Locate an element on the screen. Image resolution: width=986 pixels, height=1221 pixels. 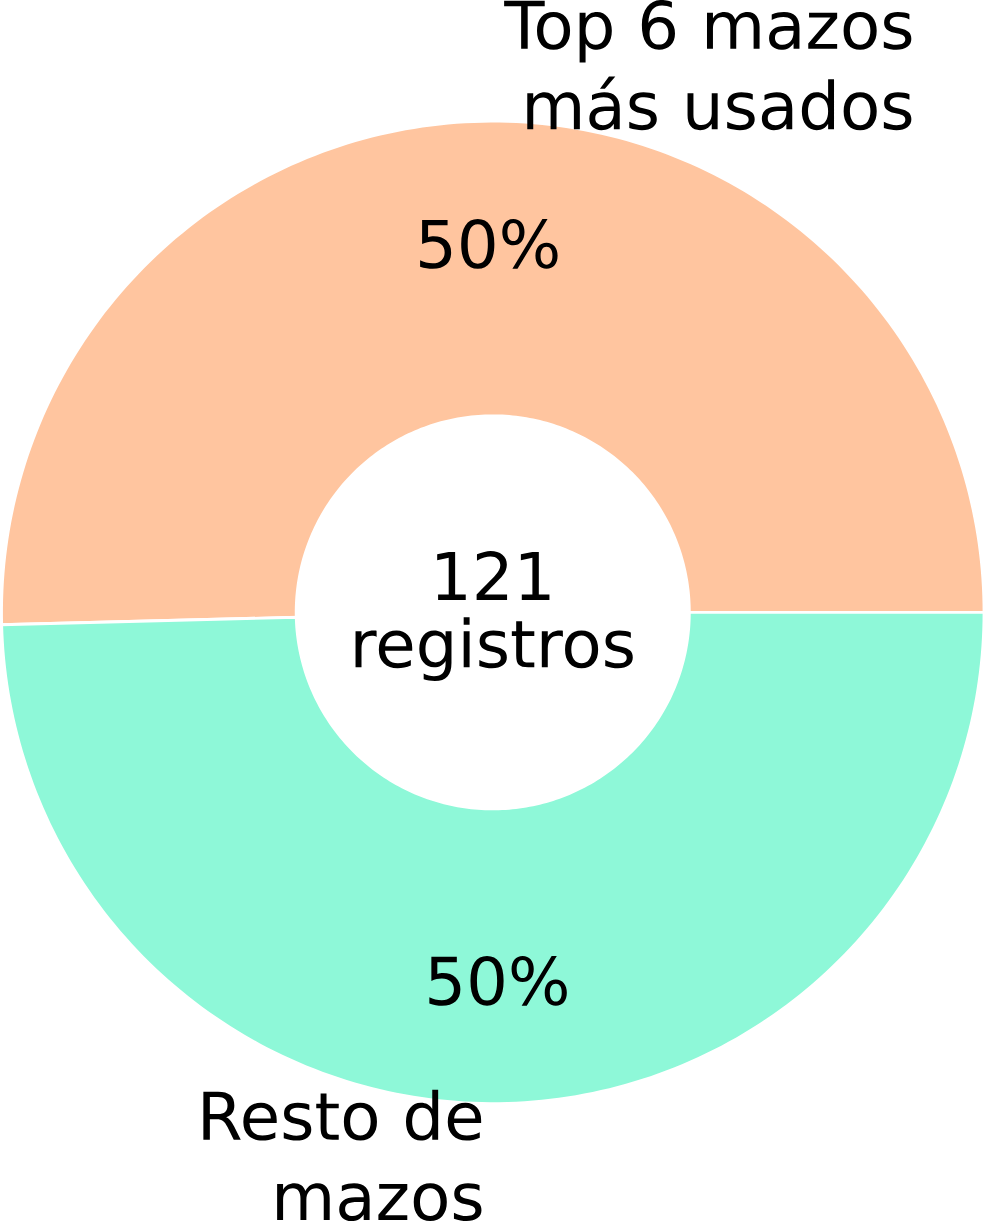
text: registros is located at coordinates (494, 649).